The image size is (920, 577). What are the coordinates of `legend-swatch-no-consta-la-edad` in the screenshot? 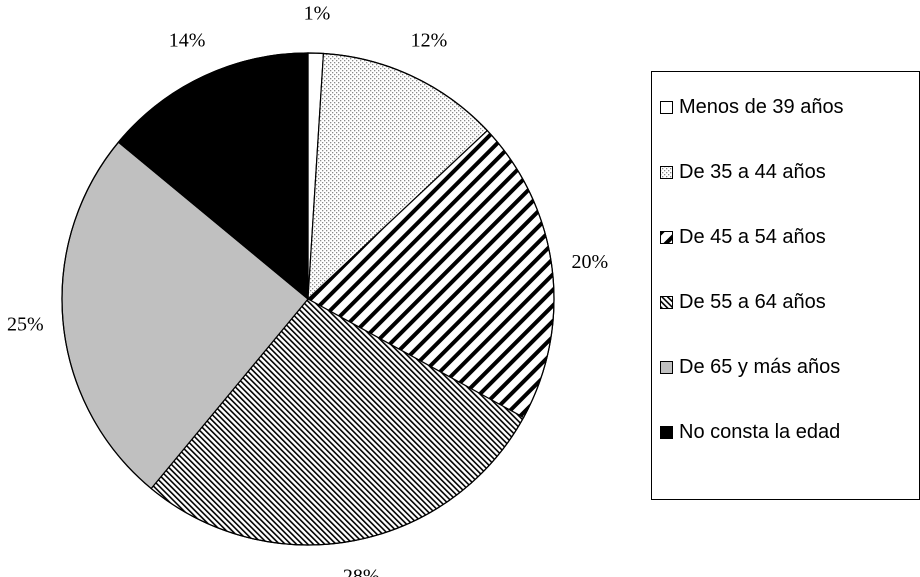 It's located at (666, 432).